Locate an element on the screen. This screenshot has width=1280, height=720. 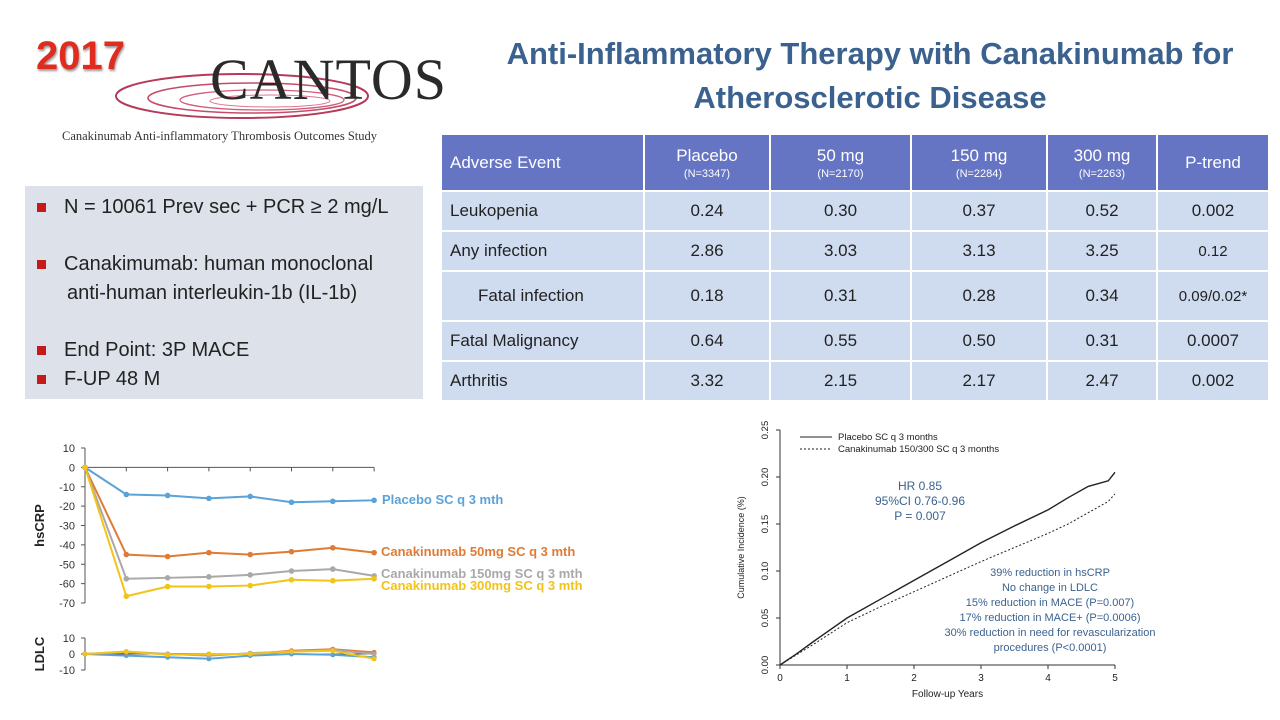
y-axis-label: Cumulative Incidence (%) is located at coordinates (741, 547).